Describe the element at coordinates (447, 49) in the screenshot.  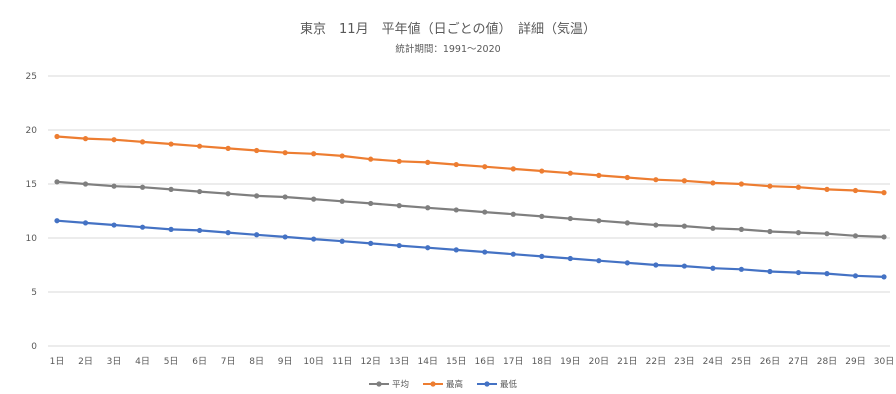
I see `chart-subtitle: 統計期間：1991～2020` at that location.